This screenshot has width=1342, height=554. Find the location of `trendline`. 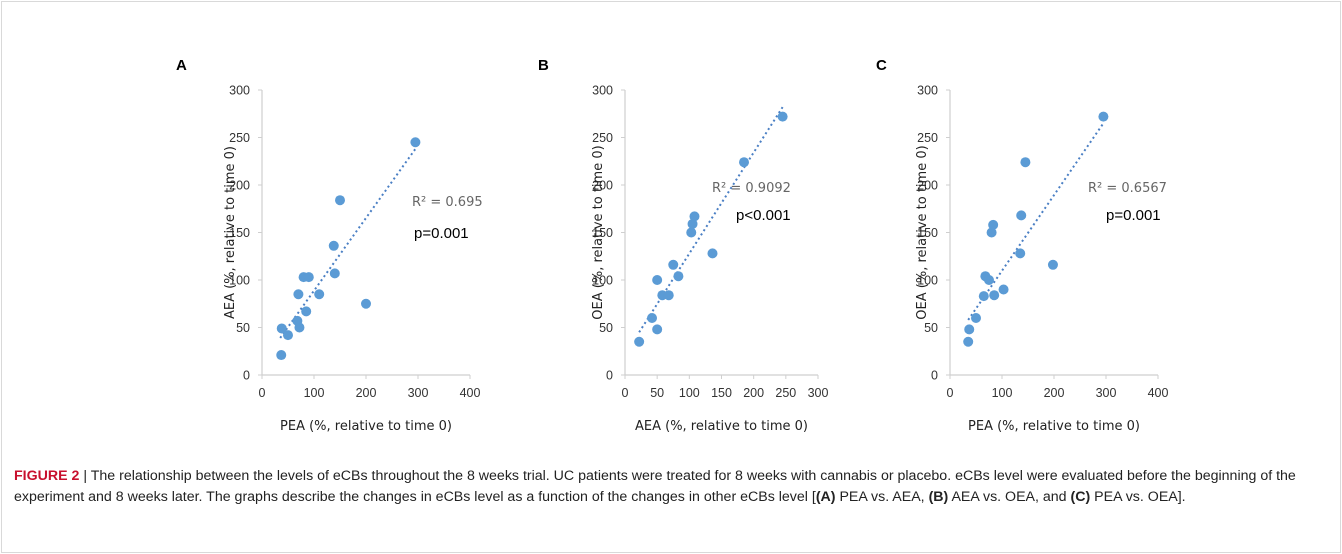

trendline is located at coordinates (1036, 221).